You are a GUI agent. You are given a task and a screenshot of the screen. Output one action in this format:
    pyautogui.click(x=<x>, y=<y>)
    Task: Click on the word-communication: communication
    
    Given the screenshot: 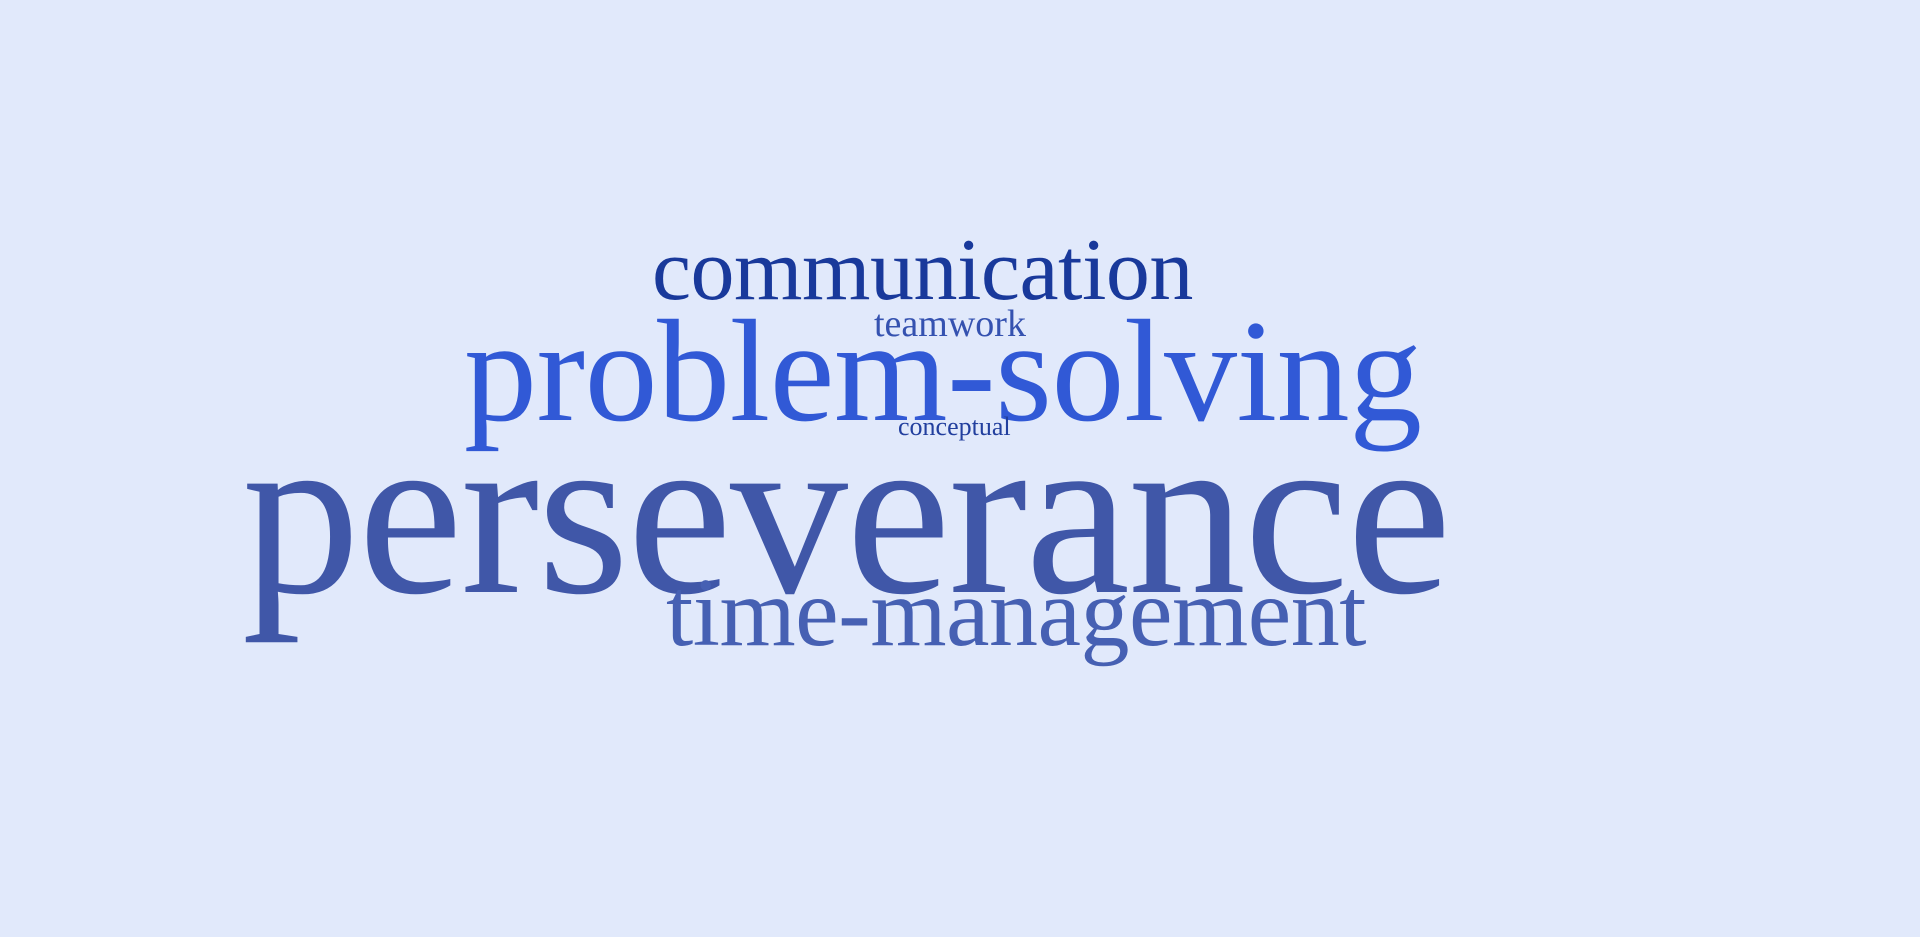 What is the action you would take?
    pyautogui.click(x=922, y=270)
    